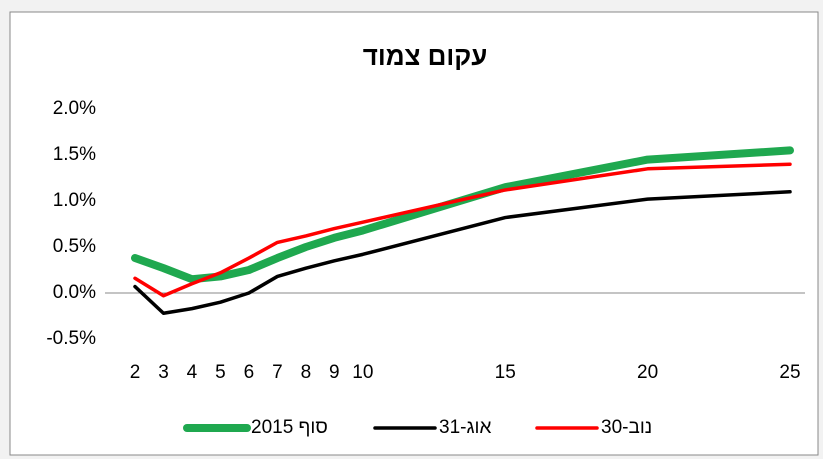 The width and height of the screenshot is (823, 459). Describe the element at coordinates (647, 372) in the screenshot. I see `x-tick-label: 20` at that location.